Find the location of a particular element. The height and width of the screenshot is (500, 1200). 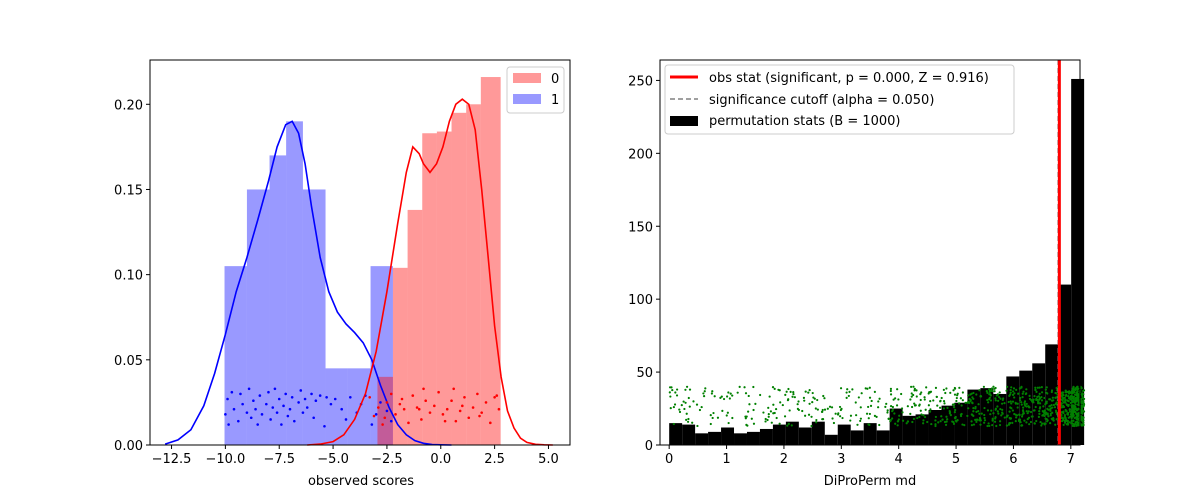

histogram-bar-red is located at coordinates (385, 410).